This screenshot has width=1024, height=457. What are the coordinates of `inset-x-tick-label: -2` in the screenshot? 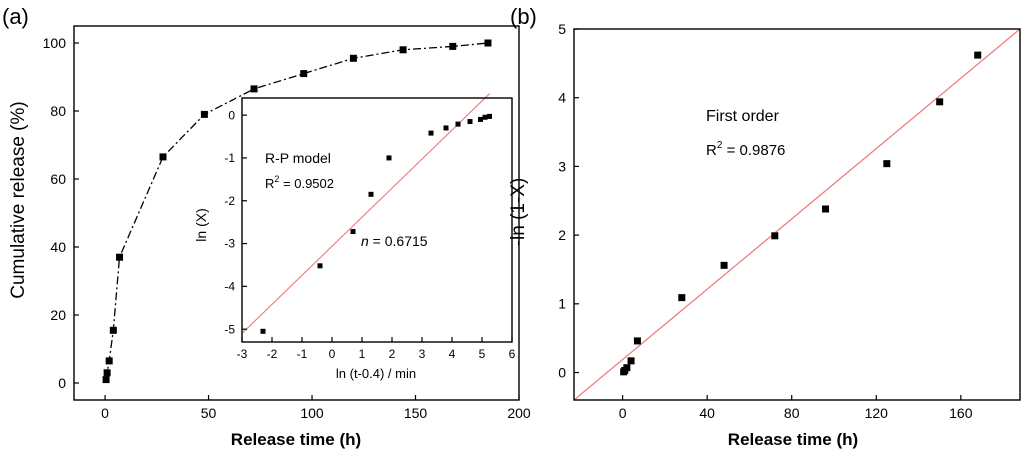 It's located at (272, 354).